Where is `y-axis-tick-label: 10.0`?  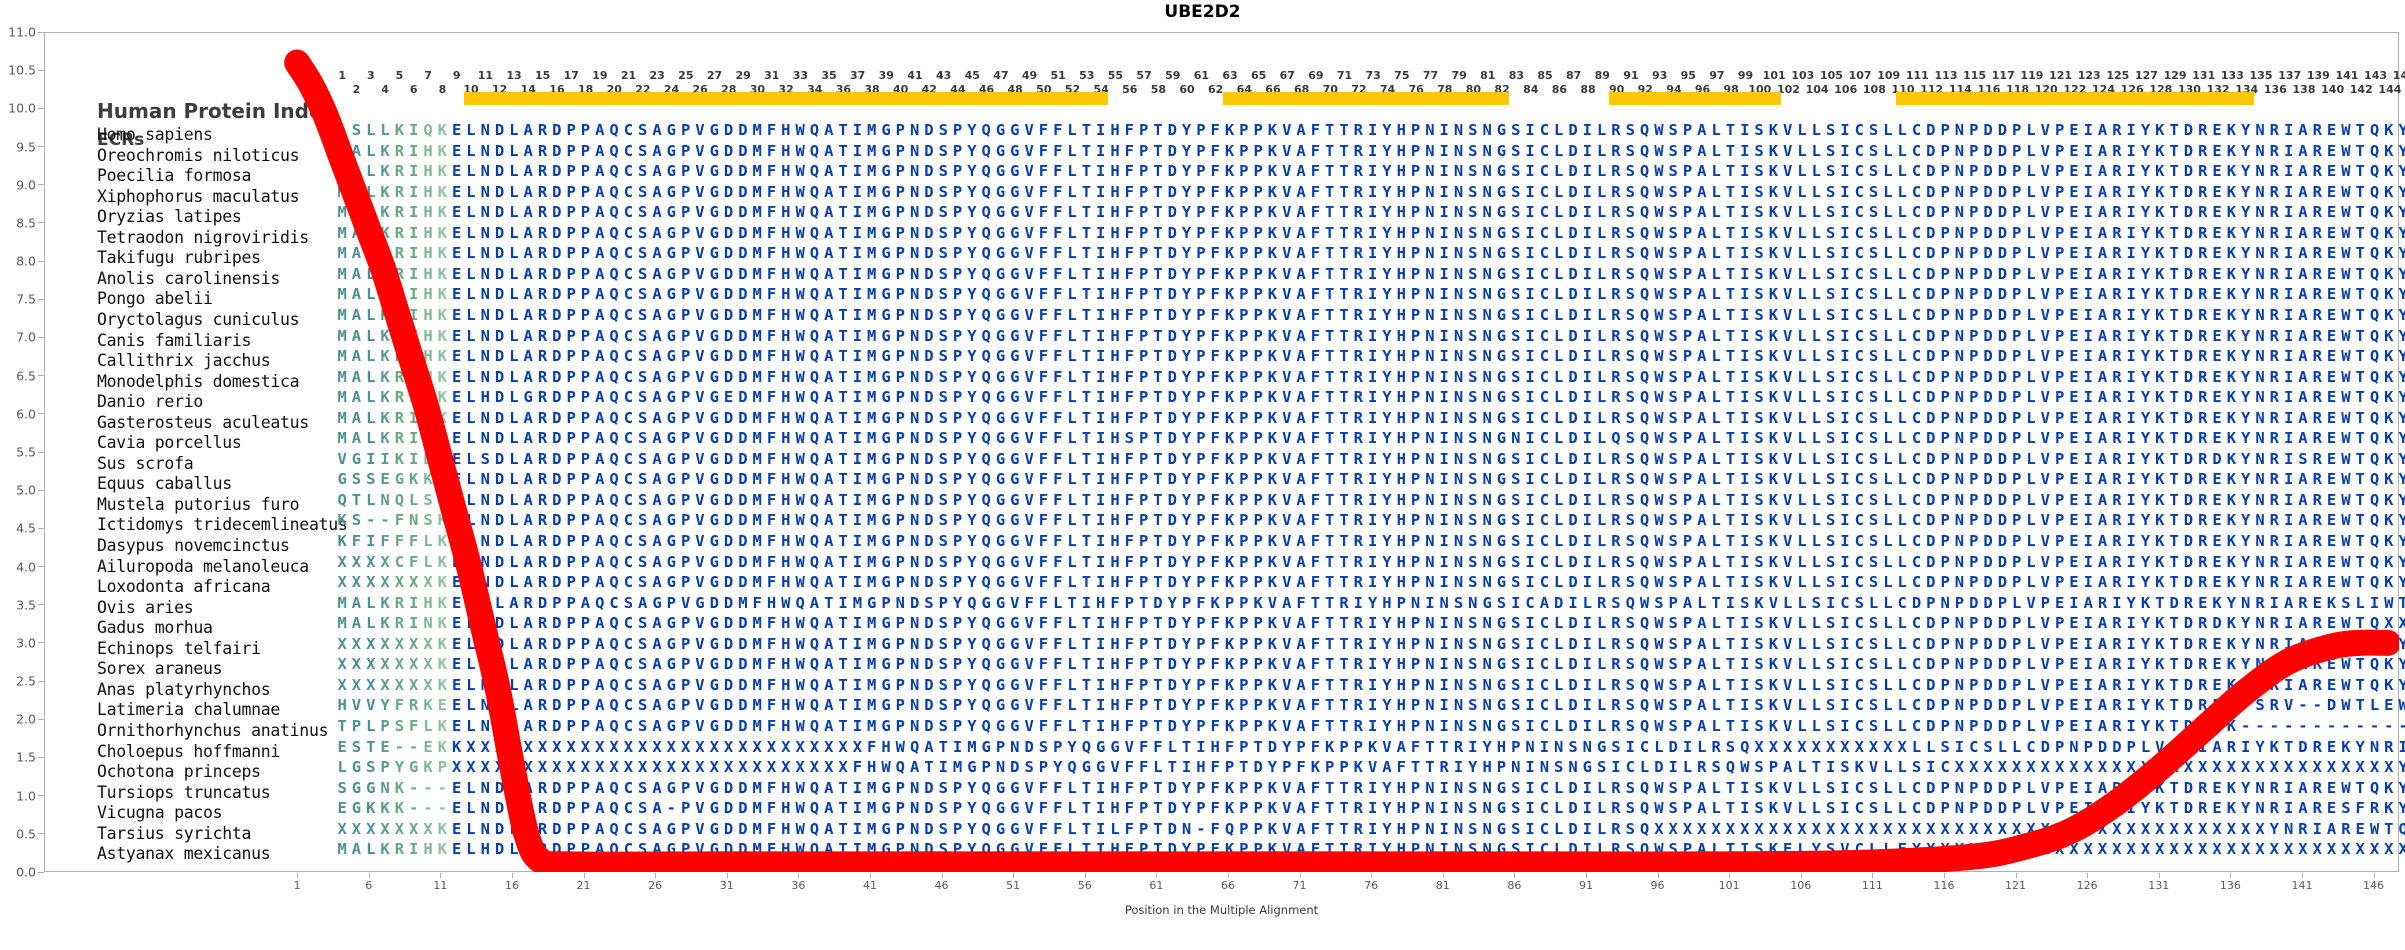 y-axis-tick-label: 10.0 is located at coordinates (22, 108).